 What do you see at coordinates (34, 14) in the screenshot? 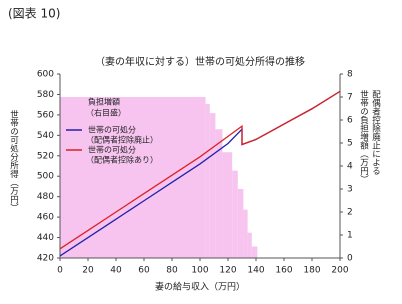
I see `figure-label: (図表 10)` at bounding box center [34, 14].